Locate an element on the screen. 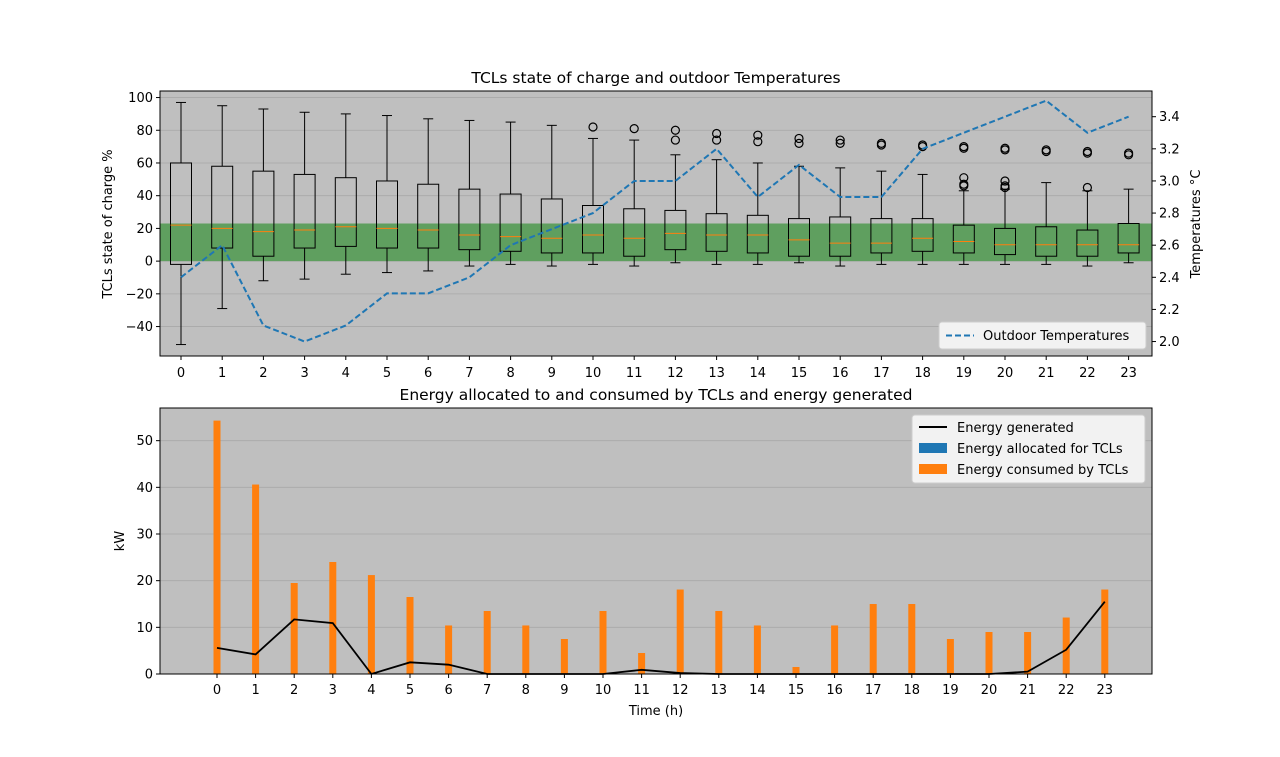 The image size is (1280, 757). y-right-tick-label: 2.4 is located at coordinates (1169, 278).